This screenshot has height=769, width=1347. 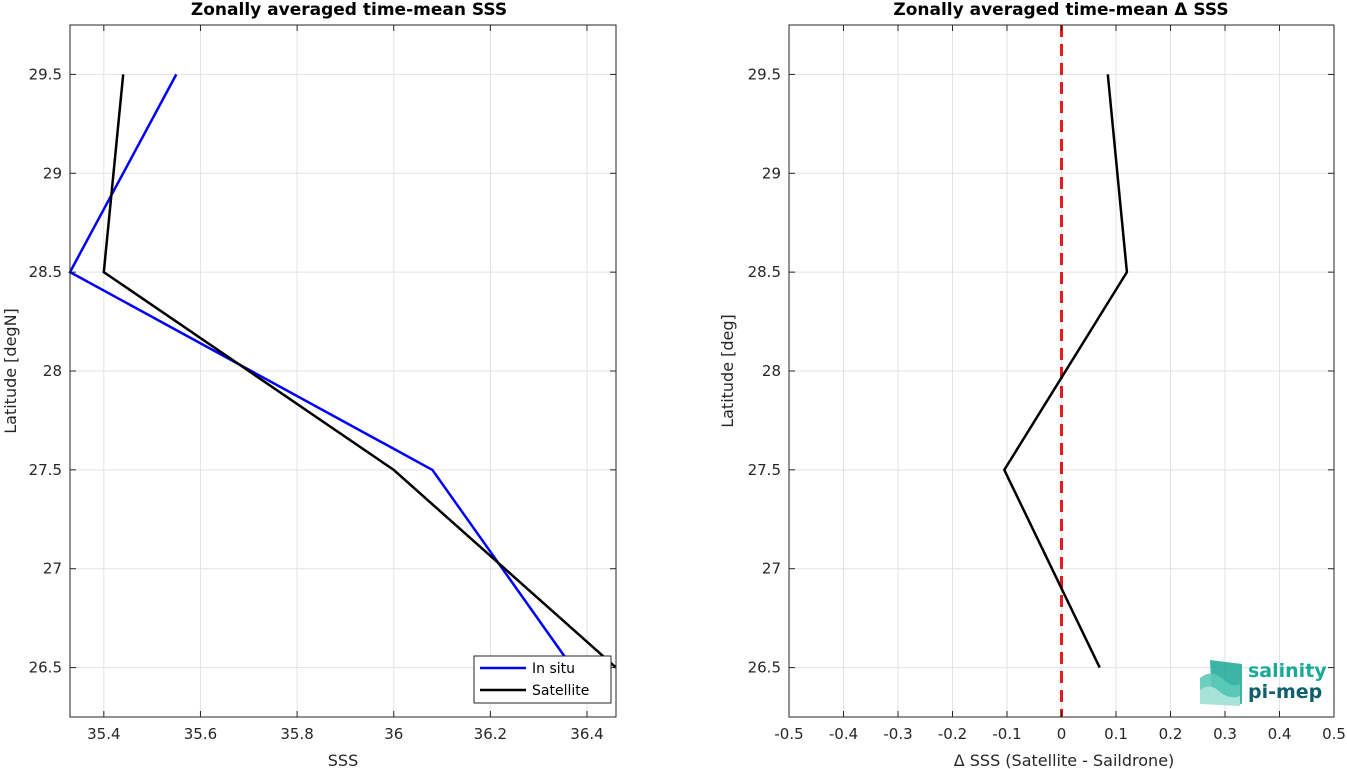 I want to click on legend-label-in-situ: In situ, so click(x=553, y=669).